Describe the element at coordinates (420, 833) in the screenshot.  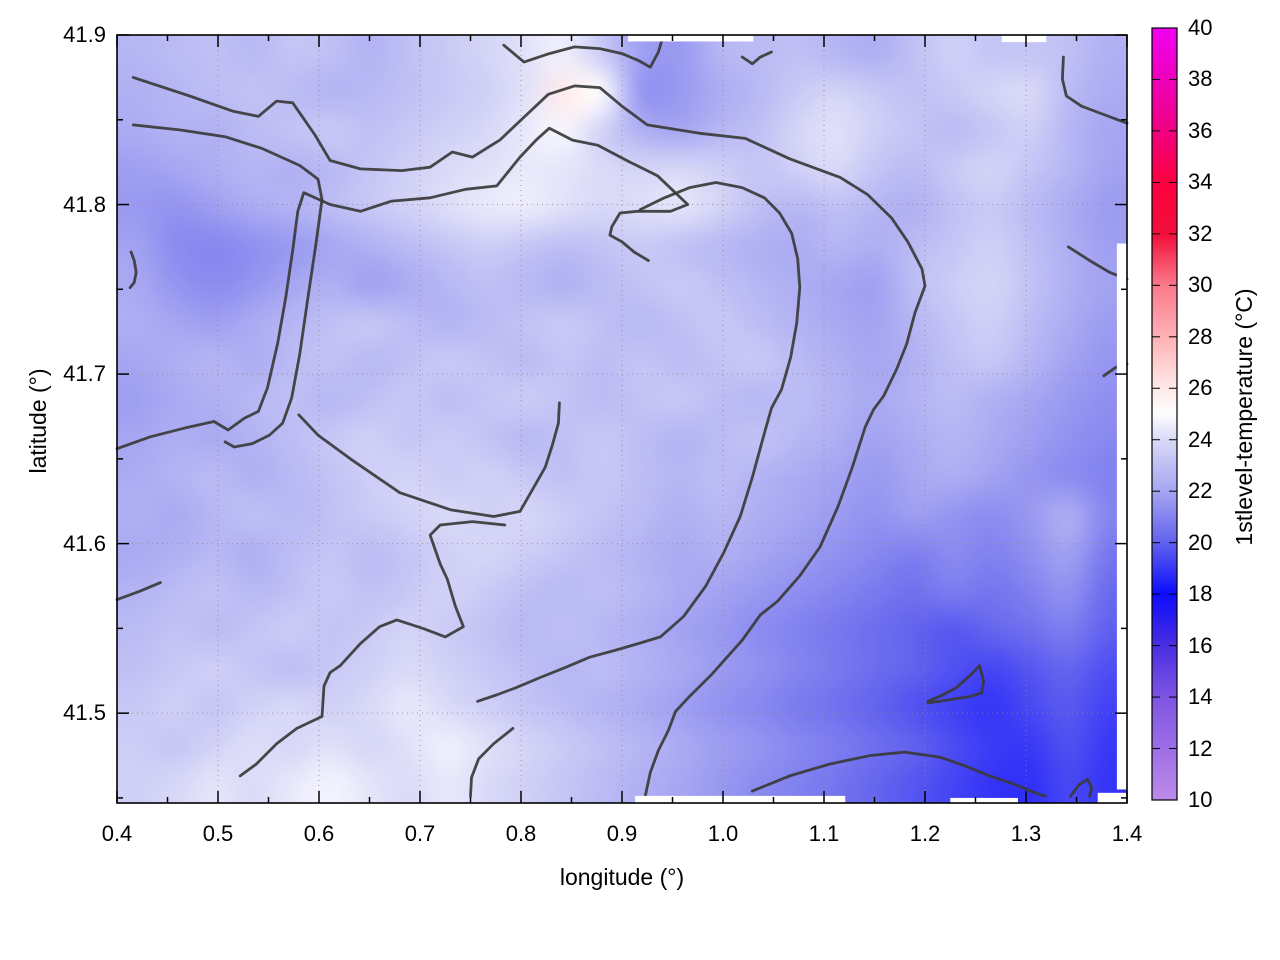
I see `x-tick-label: 0.7` at that location.